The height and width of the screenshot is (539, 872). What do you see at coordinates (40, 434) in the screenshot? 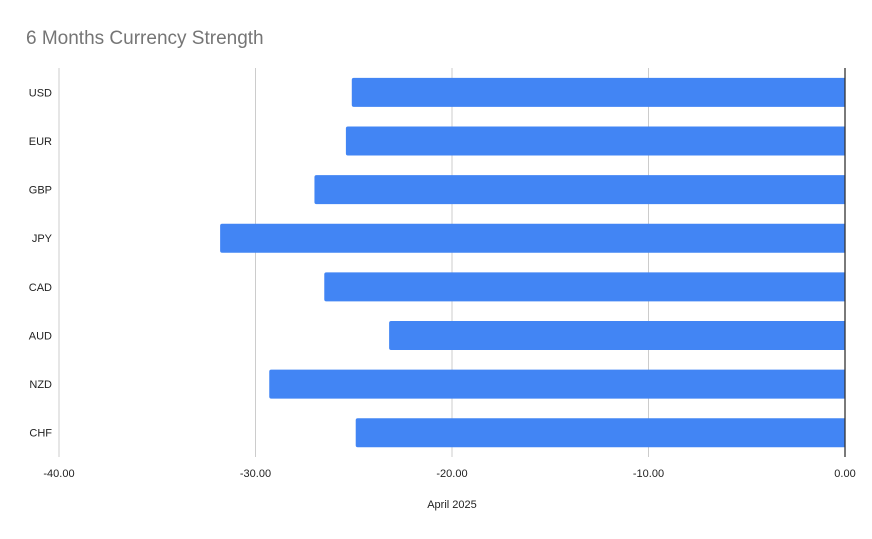
I see `y-category-label: CHF` at bounding box center [40, 434].